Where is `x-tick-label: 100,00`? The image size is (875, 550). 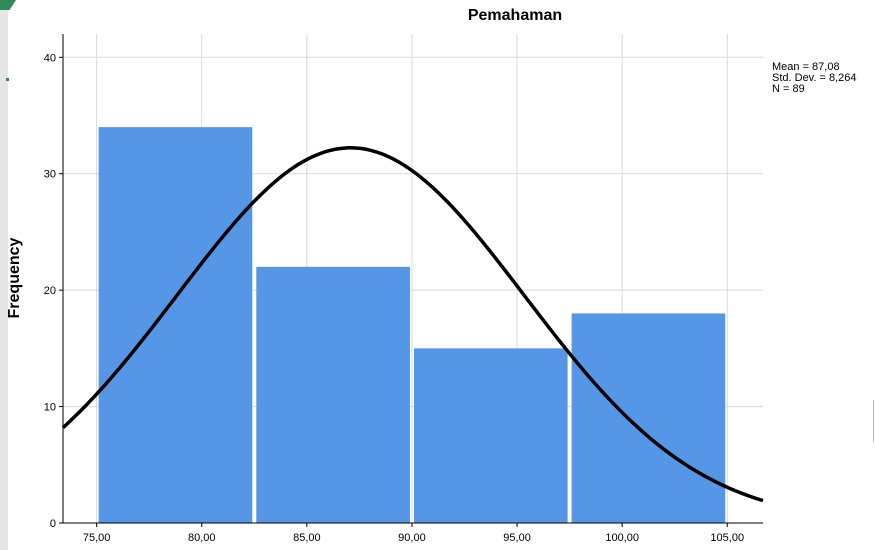 x-tick-label: 100,00 is located at coordinates (622, 538).